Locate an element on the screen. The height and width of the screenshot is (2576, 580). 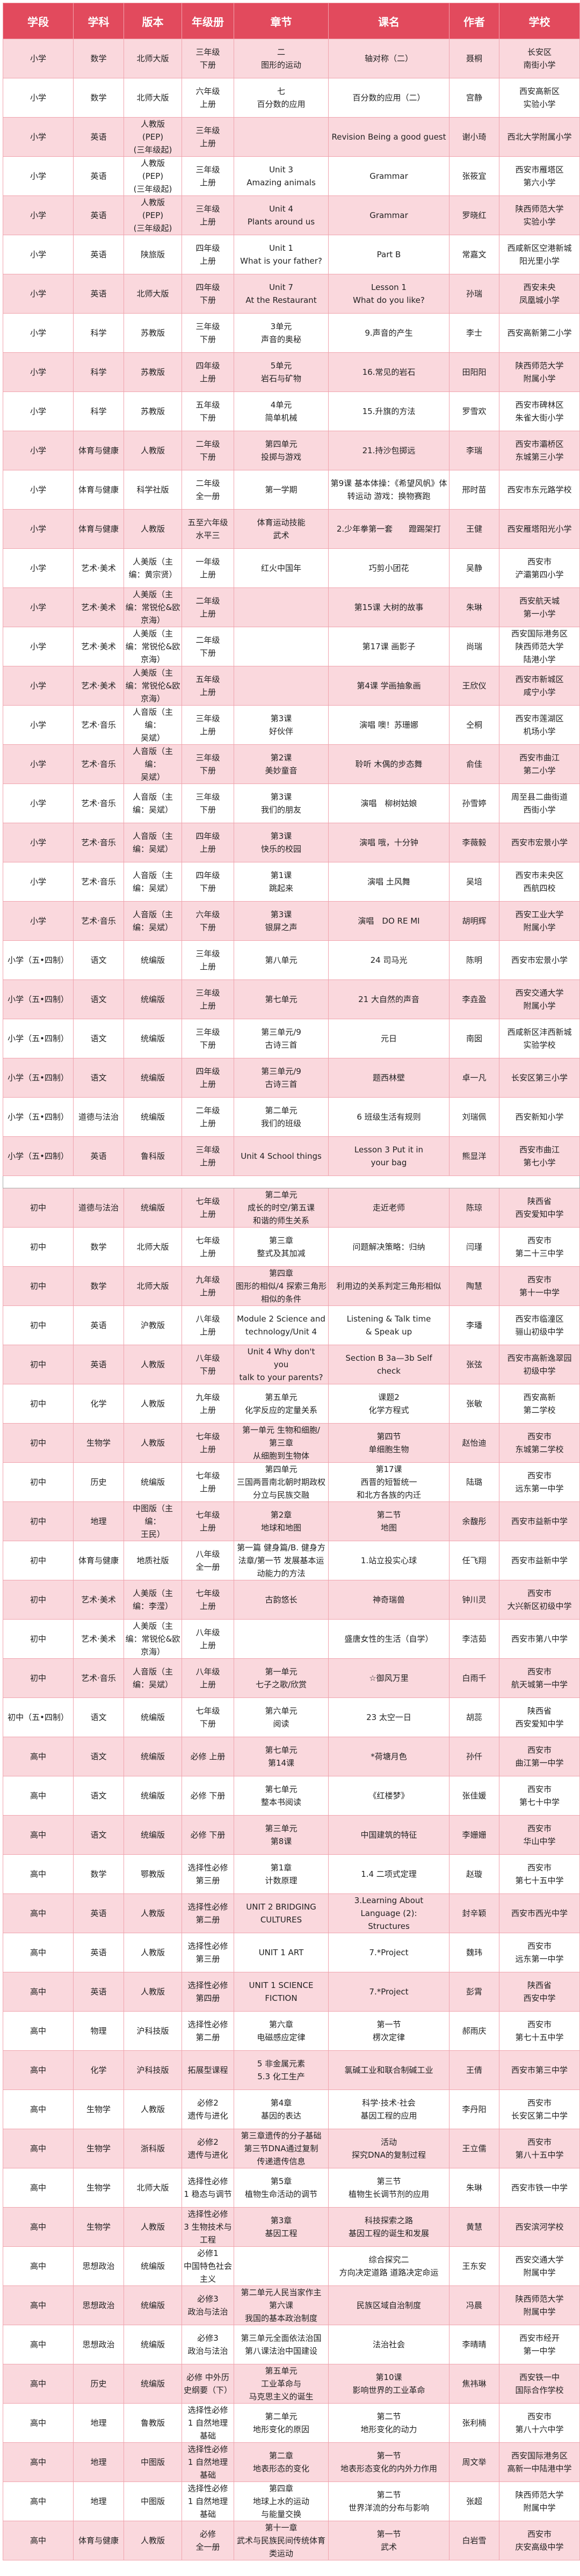
cell-subject: 历史 is located at coordinates (99, 2384).